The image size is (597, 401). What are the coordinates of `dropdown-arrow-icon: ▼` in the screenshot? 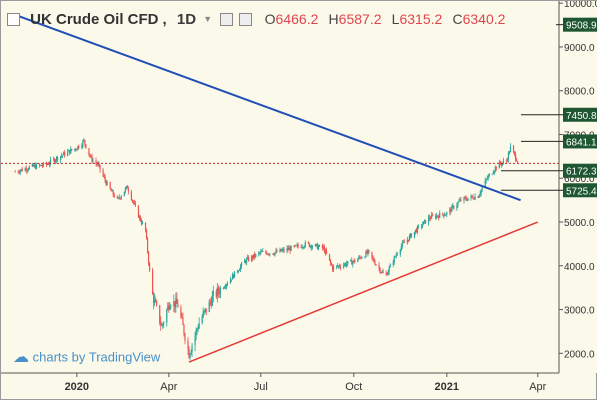 It's located at (208, 19).